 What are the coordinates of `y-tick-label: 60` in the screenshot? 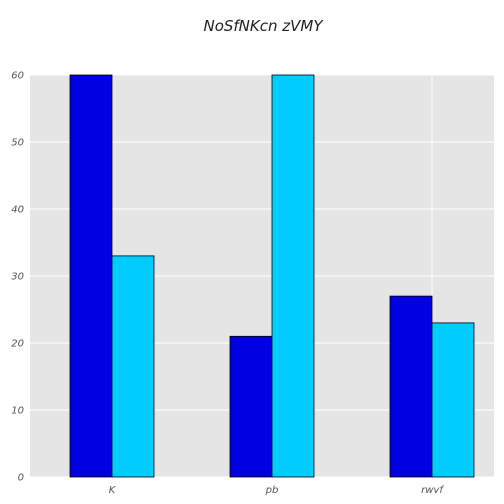 It's located at (17, 76).